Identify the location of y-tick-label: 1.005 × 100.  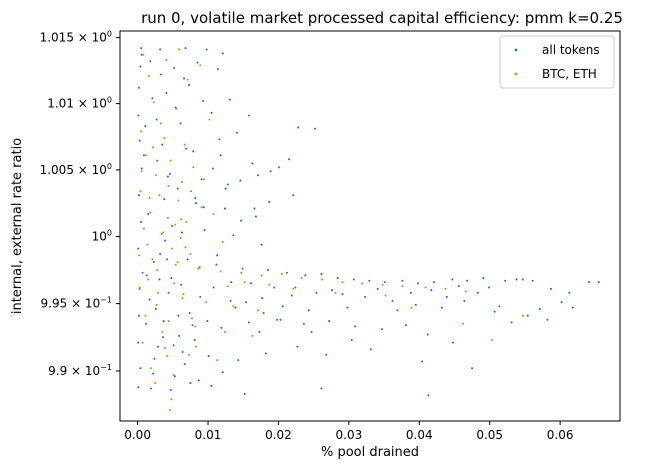
(76, 169).